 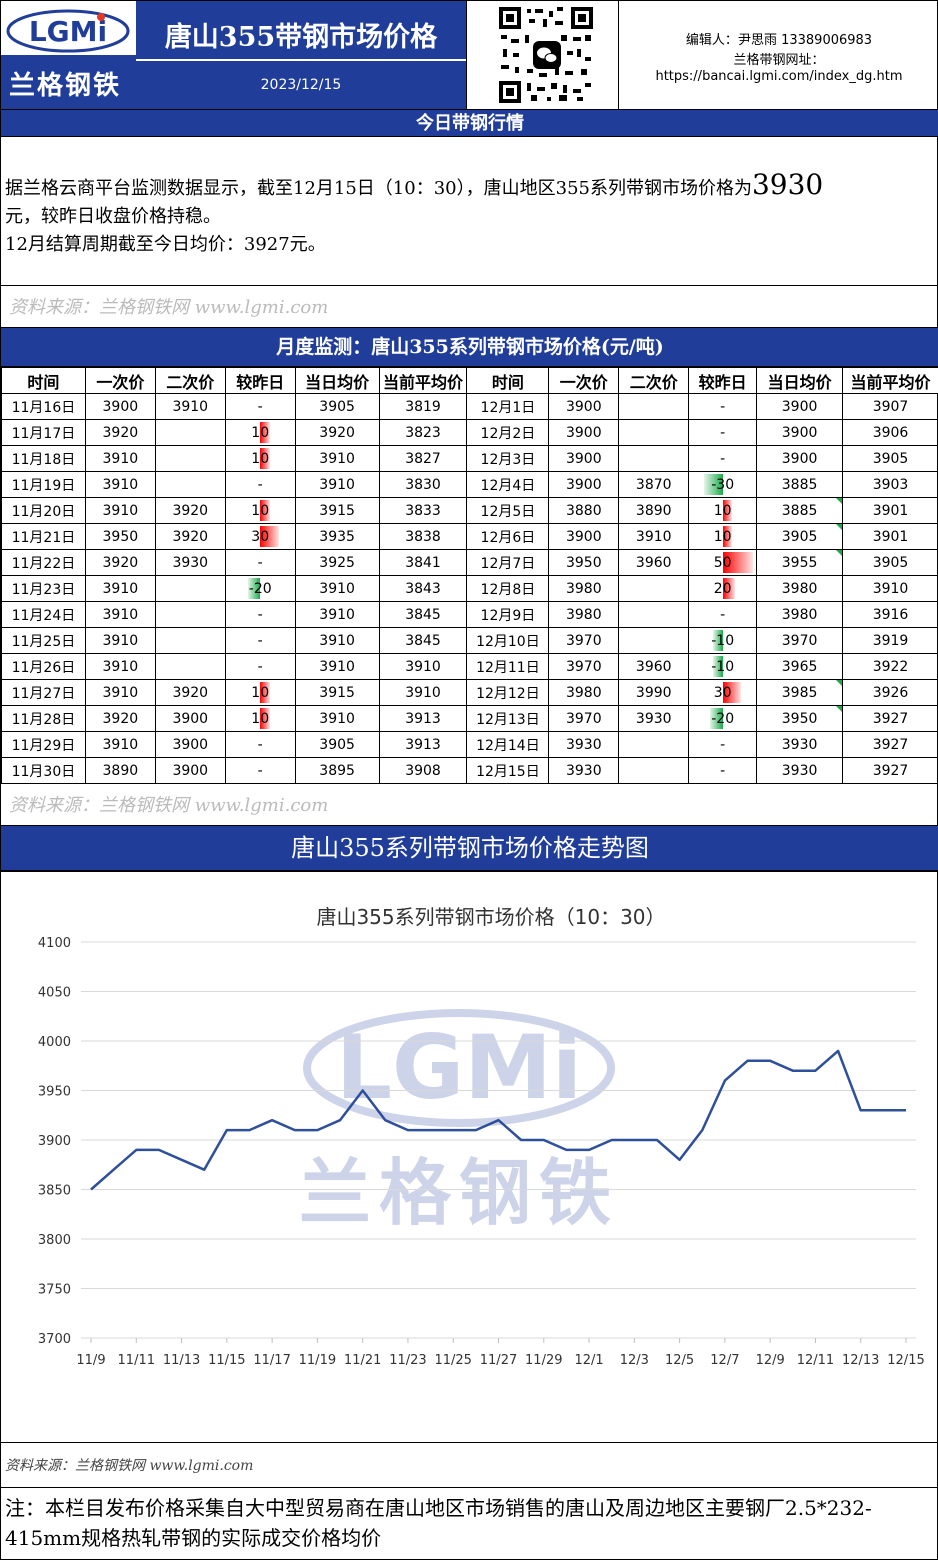 What do you see at coordinates (716, 718) in the screenshot?
I see `decrease-bar` at bounding box center [716, 718].